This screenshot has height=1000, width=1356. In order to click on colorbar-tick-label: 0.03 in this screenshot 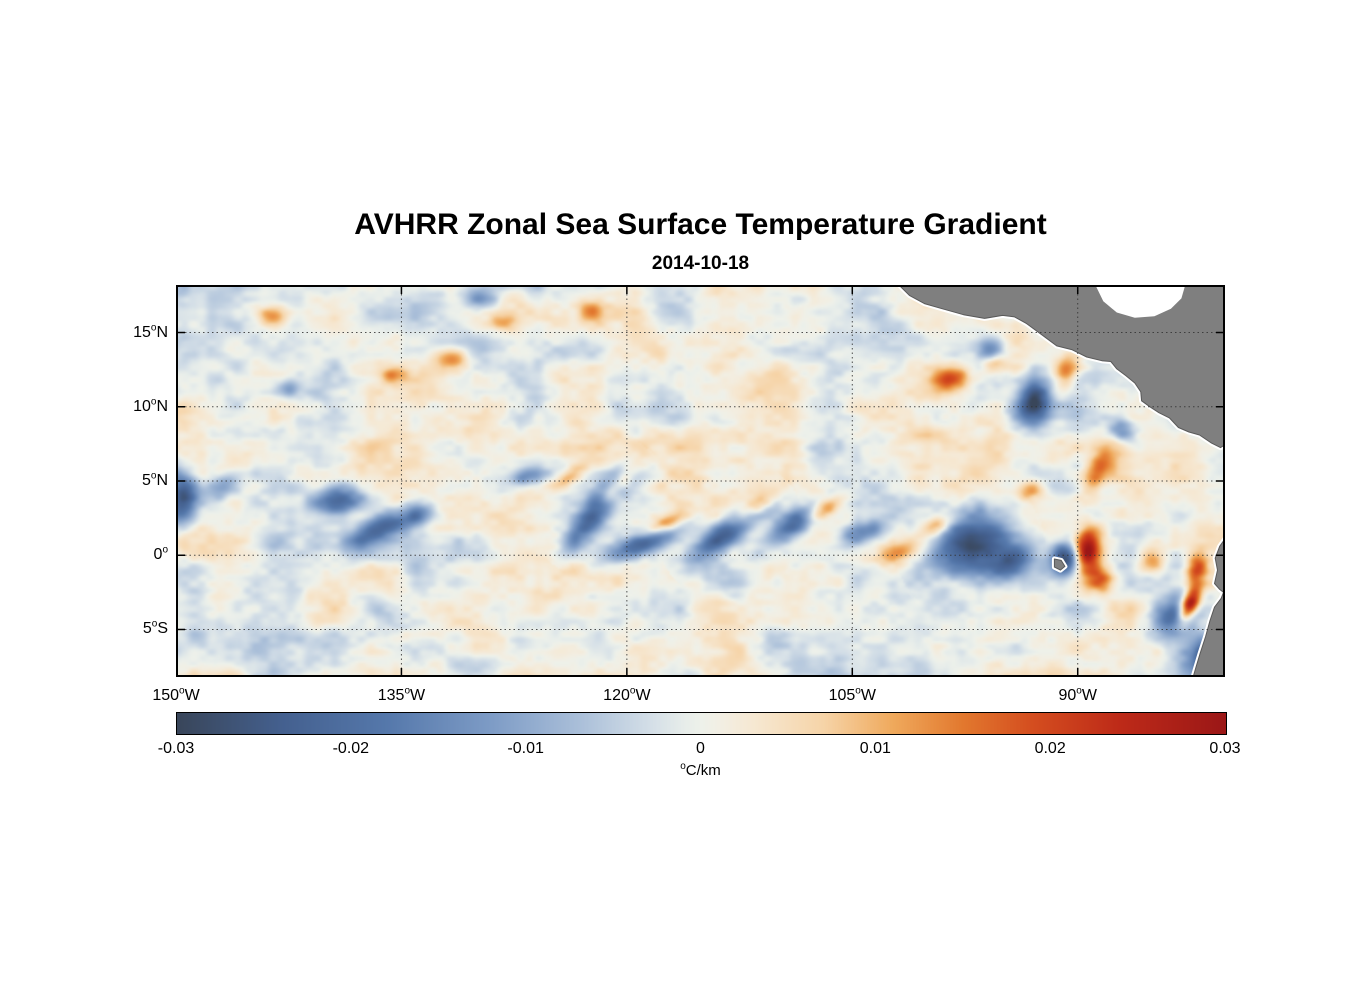, I will do `click(1225, 748)`.